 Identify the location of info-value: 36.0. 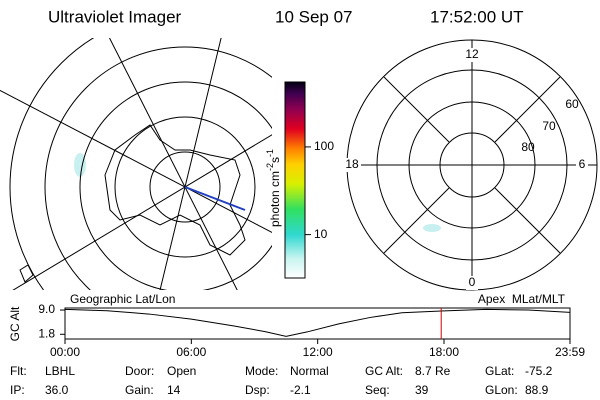
(57, 390).